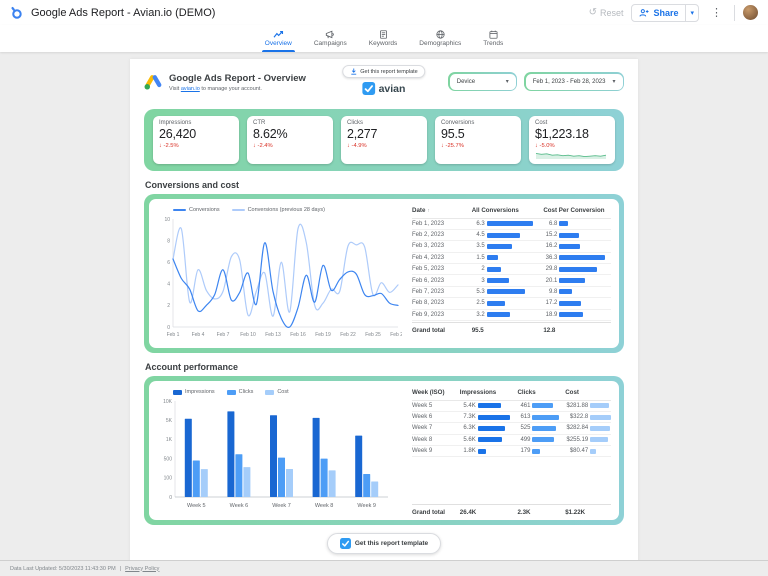 This screenshot has height=576, width=768. What do you see at coordinates (551, 314) in the screenshot?
I see `cell-value: 18.9` at bounding box center [551, 314].